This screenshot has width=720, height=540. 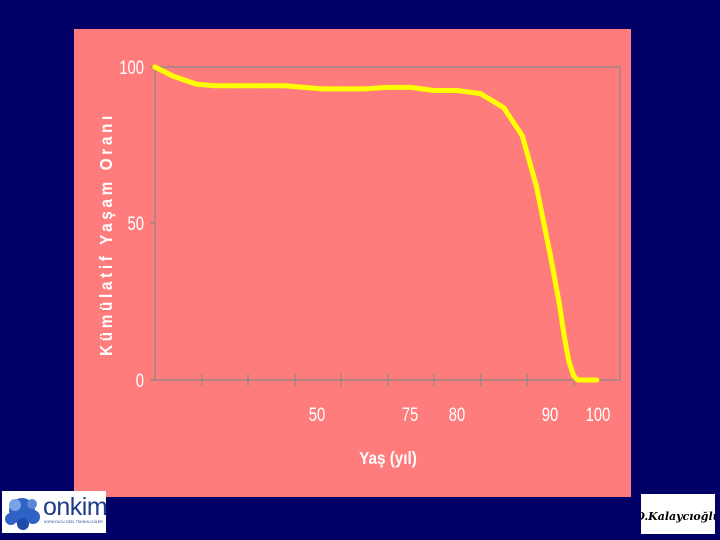 I want to click on x-tick-label-50: 50, so click(x=317, y=414).